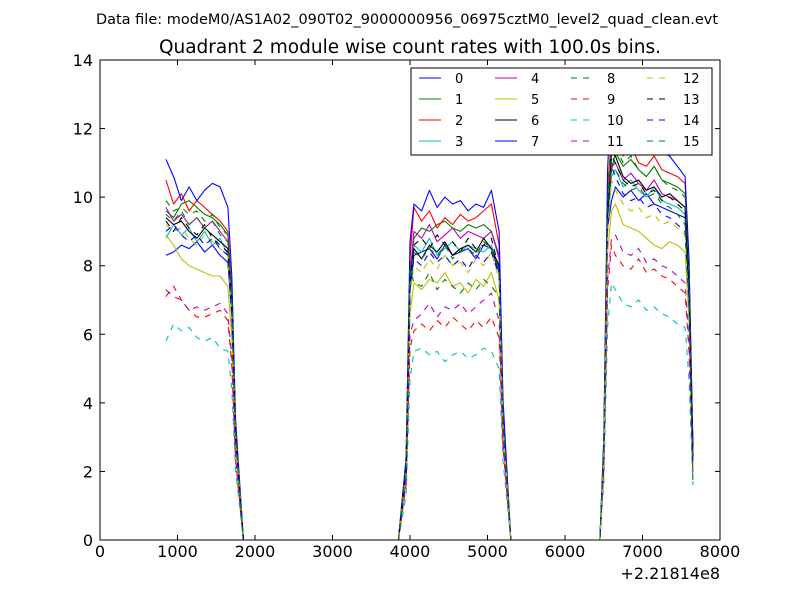 The width and height of the screenshot is (800, 600). I want to click on x-tick-label: 1000, so click(177, 551).